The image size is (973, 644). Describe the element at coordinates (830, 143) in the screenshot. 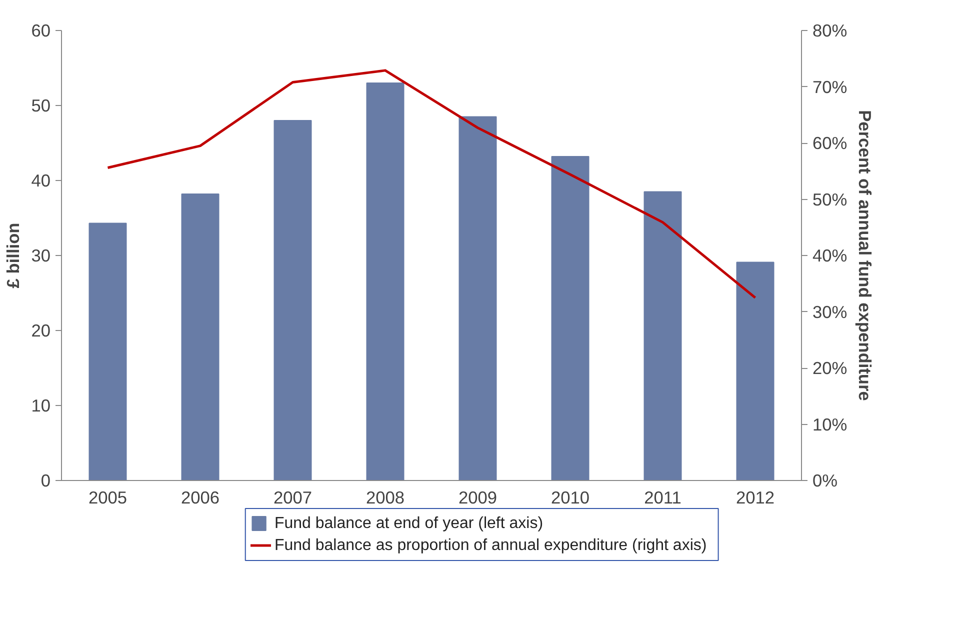

I see `y2-tick-label: 60%` at that location.